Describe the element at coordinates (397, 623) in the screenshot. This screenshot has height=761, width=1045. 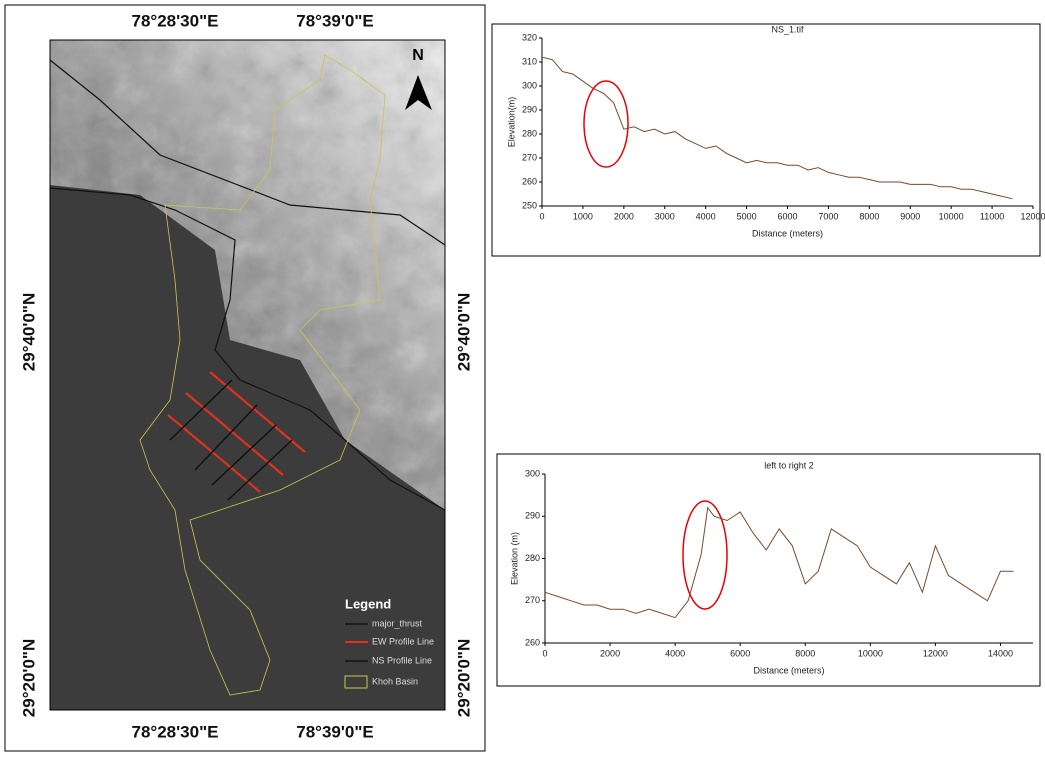
I see `legend-item: major_thrust` at that location.